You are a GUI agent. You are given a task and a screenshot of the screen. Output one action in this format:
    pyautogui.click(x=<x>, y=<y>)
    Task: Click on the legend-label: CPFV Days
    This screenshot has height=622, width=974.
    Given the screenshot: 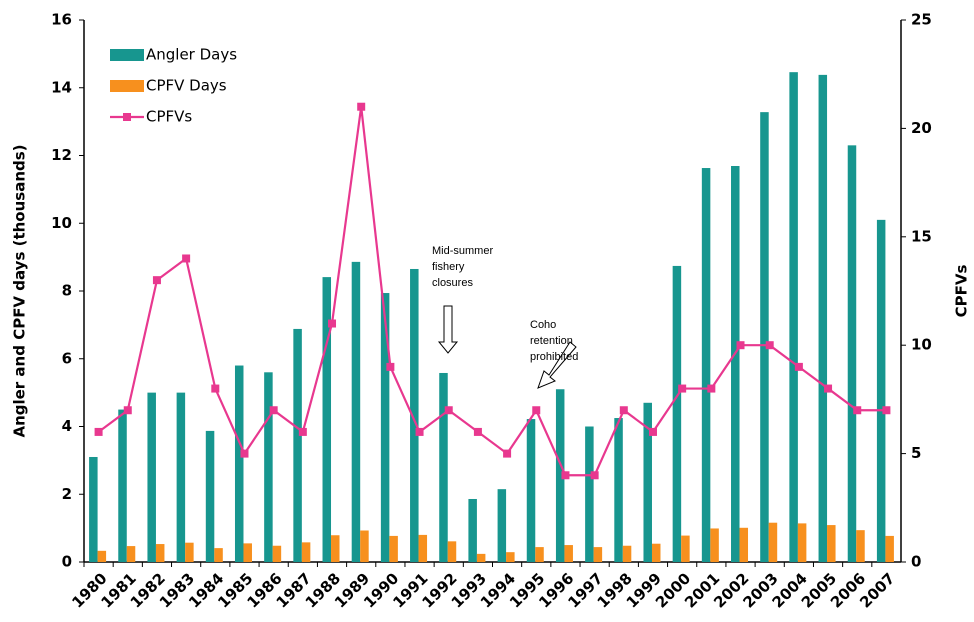 What is the action you would take?
    pyautogui.click(x=186, y=86)
    